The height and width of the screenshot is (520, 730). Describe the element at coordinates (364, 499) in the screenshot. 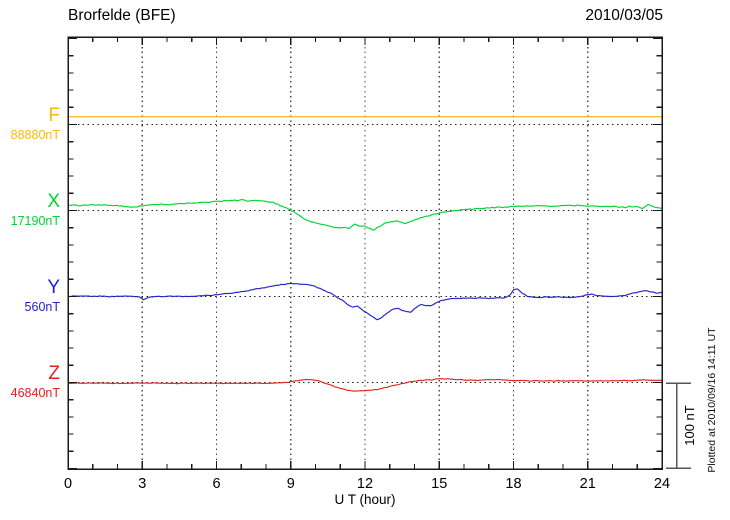

I see `x-axis-title: U T (hour)` at that location.